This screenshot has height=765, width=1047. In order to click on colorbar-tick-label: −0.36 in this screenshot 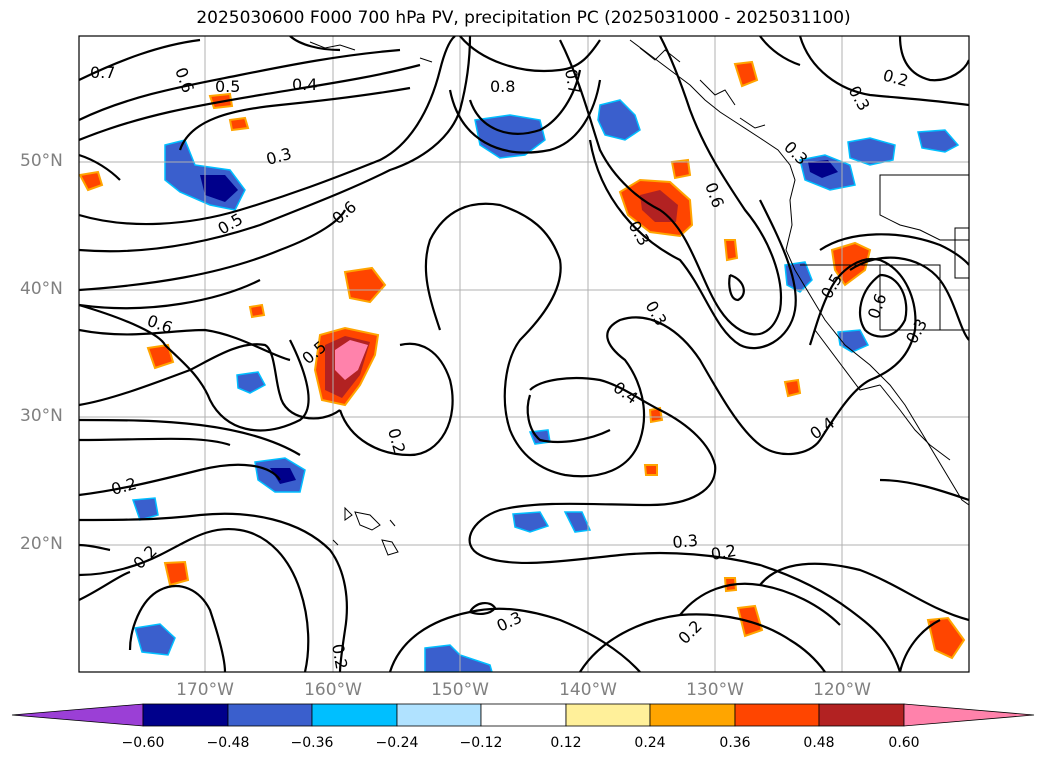, I will do `click(312, 743)`.